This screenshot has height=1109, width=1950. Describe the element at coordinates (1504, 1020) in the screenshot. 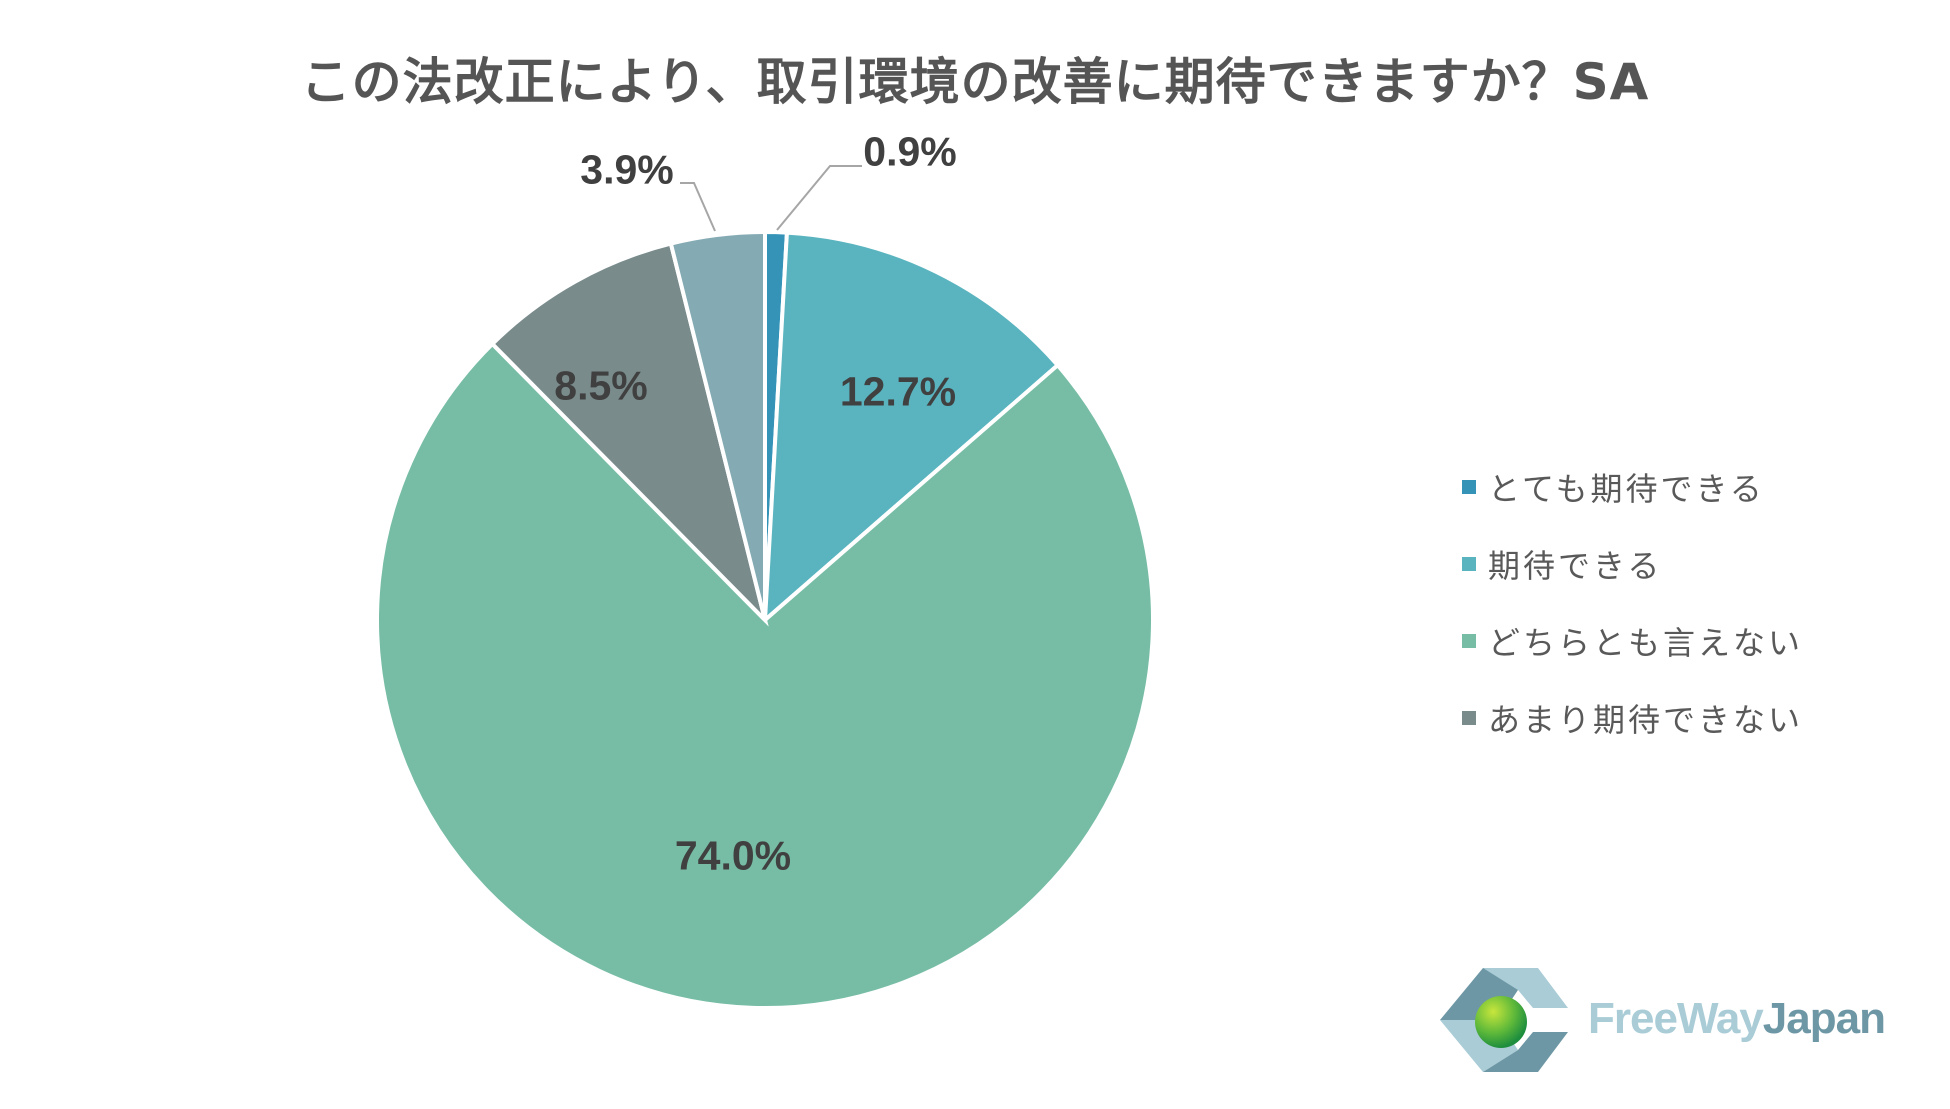

I see `logo-mark-icon` at that location.